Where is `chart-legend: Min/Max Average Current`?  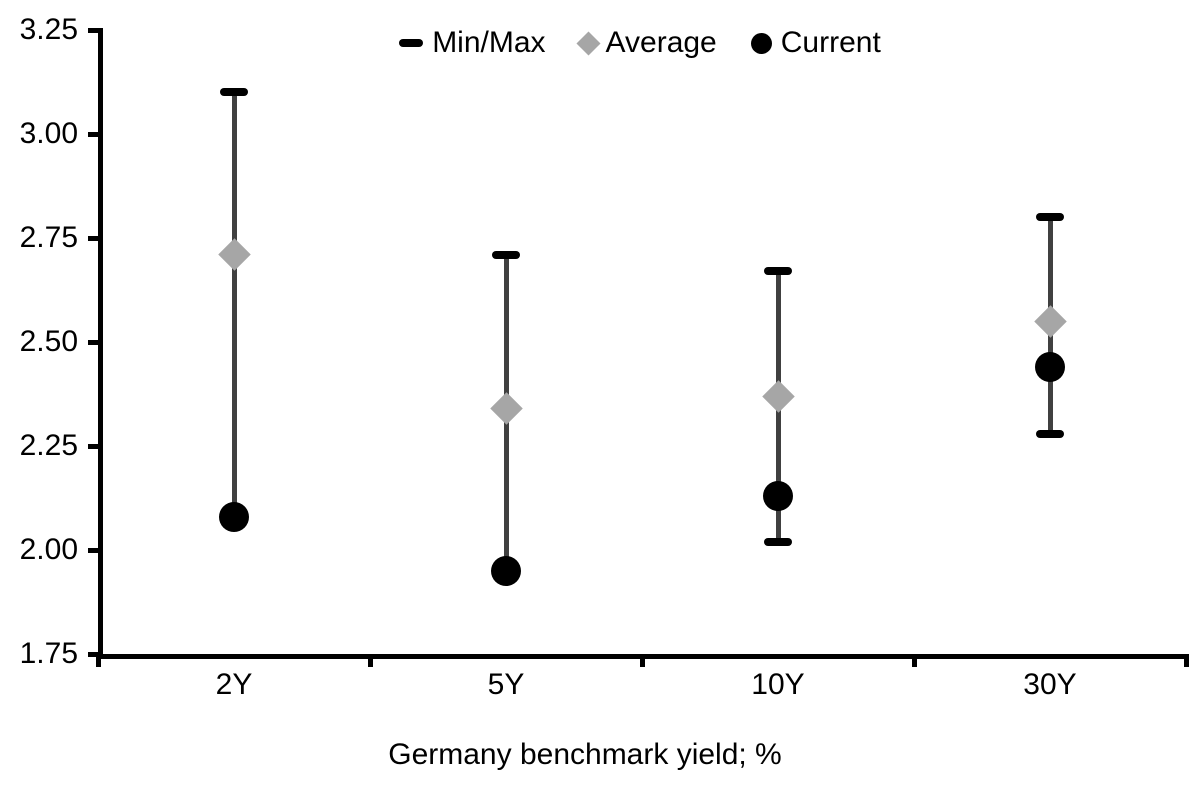 chart-legend: Min/Max Average Current is located at coordinates (640, 43).